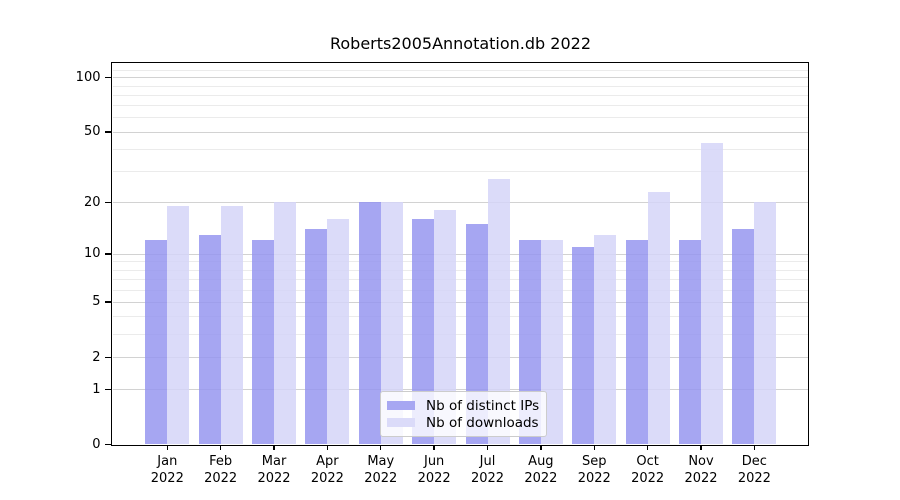 The image size is (900, 500). I want to click on legend: Nb of distinct IPs Nb of downloads, so click(463, 414).